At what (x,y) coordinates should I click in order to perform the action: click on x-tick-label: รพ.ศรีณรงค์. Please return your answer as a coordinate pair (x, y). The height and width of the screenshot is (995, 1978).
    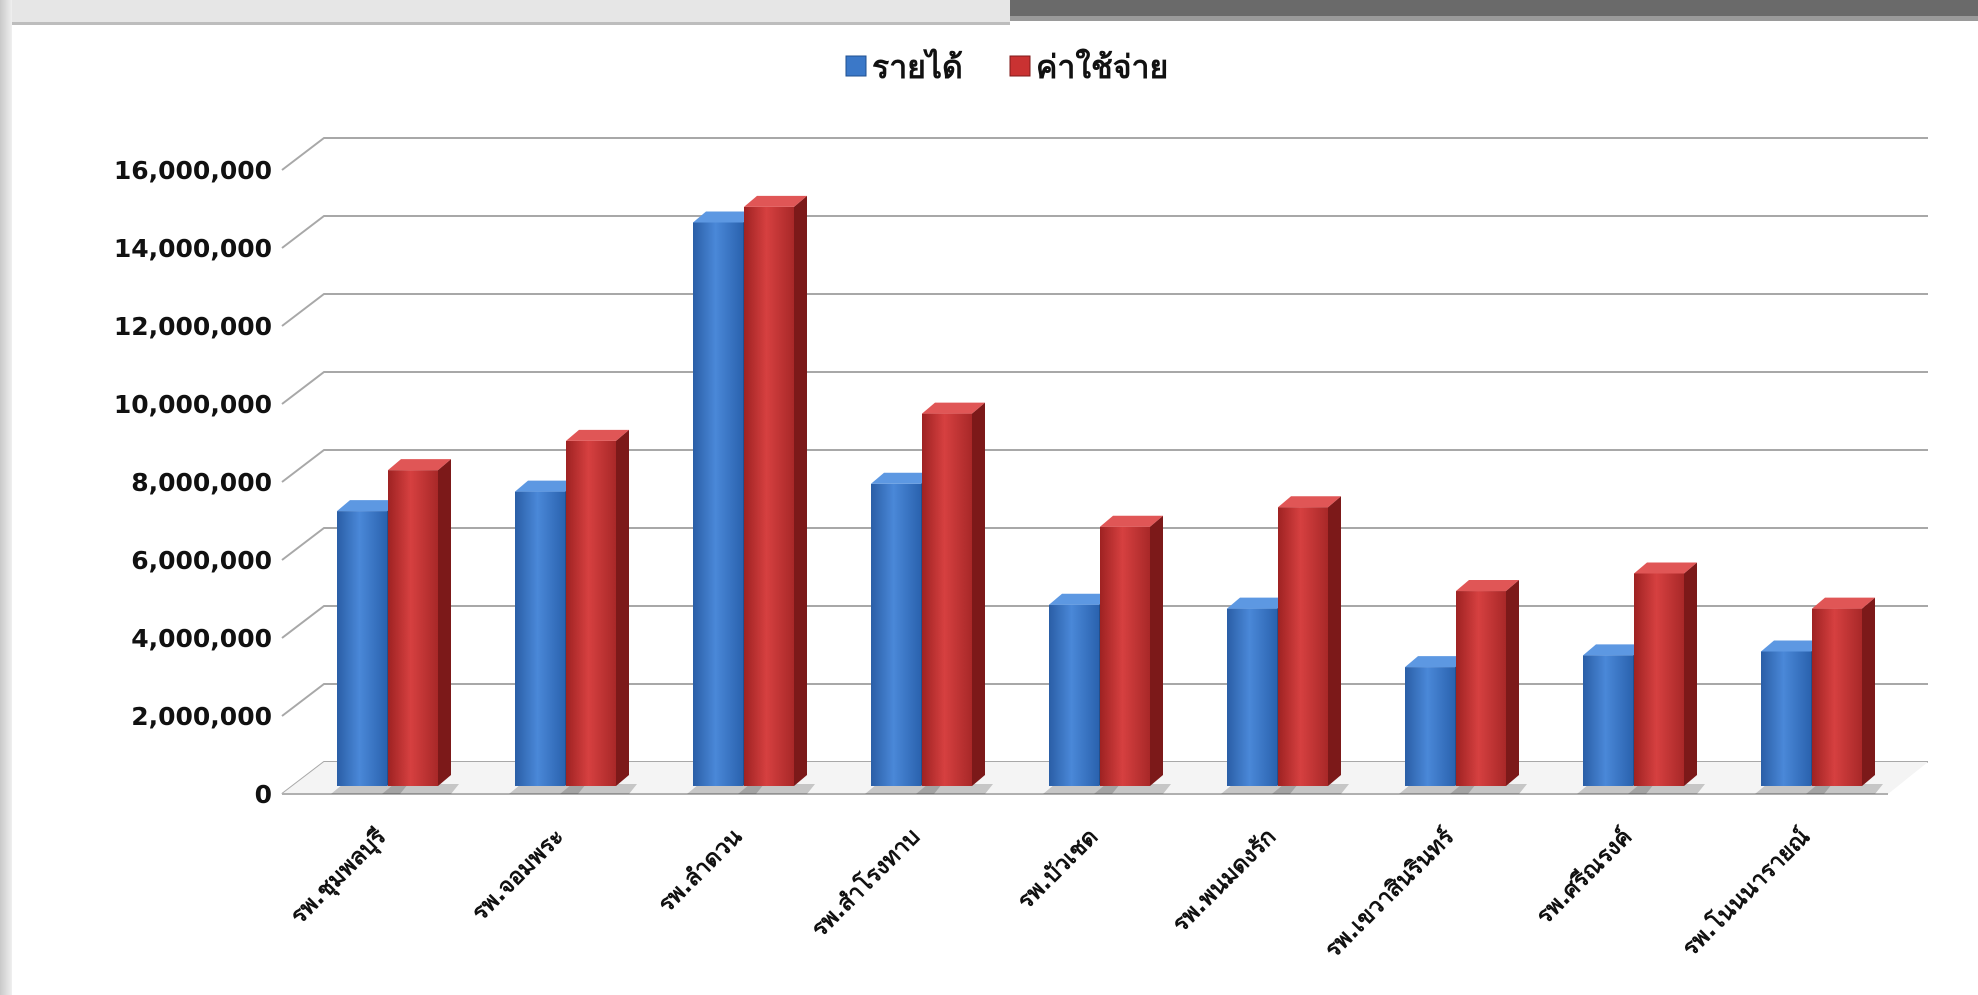
    Looking at the image, I should click on (1584, 876).